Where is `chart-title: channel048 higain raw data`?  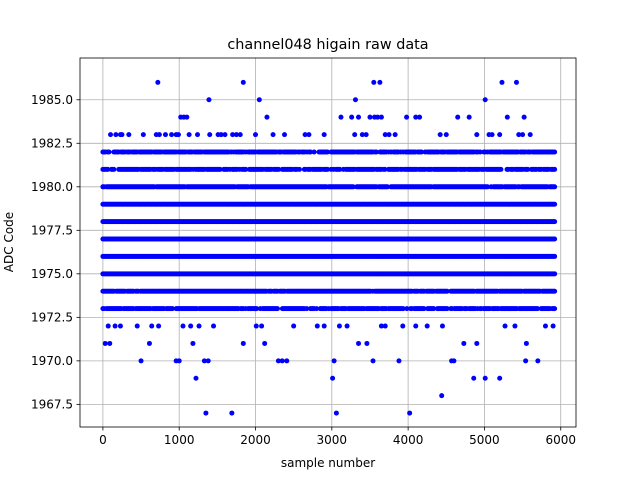 chart-title: channel048 higain raw data is located at coordinates (327, 45).